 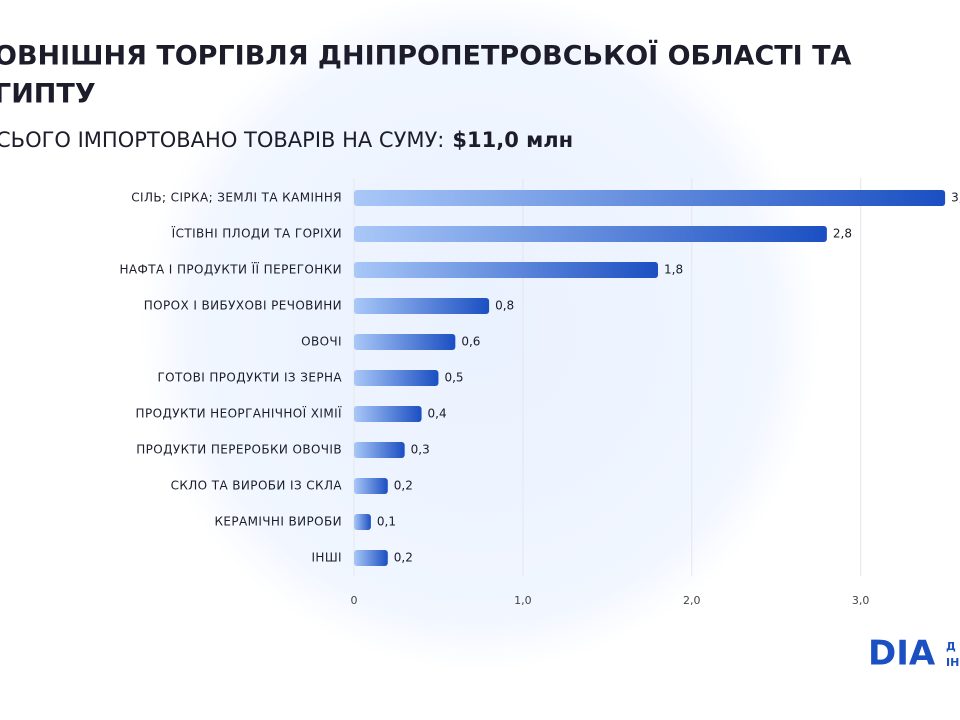 What do you see at coordinates (861, 600) in the screenshot?
I see `x-tick-label: 3,0` at bounding box center [861, 600].